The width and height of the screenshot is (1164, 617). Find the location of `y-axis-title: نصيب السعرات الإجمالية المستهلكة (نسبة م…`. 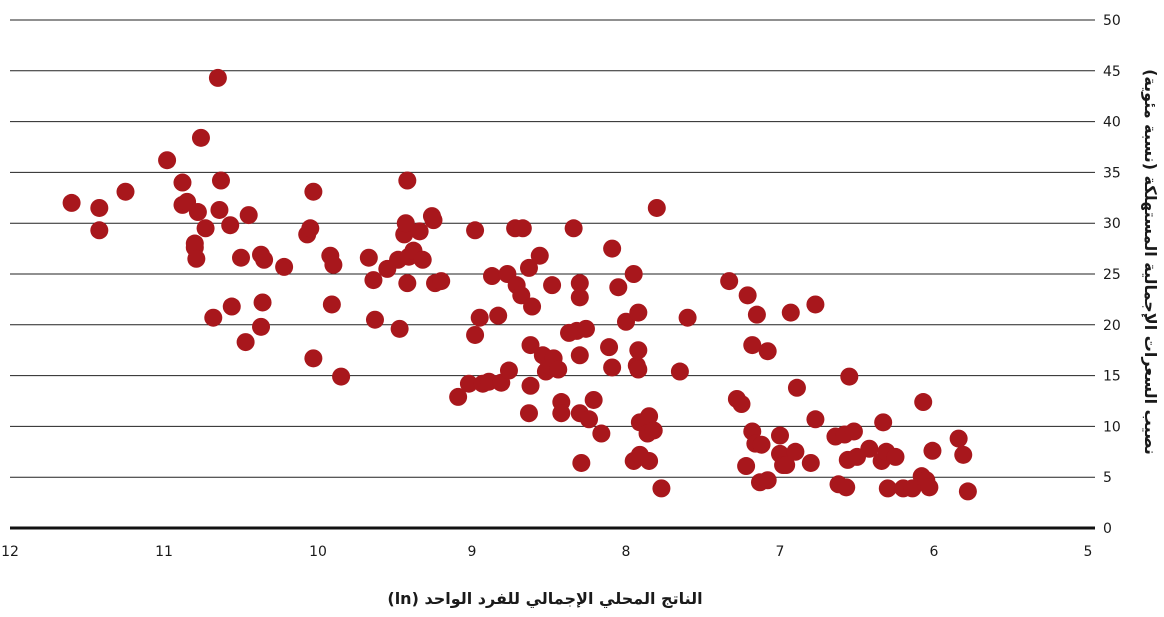

y-axis-title: نصيب السعرات الإجمالية المستهلكة (نسبة م… is located at coordinates (1150, 262).